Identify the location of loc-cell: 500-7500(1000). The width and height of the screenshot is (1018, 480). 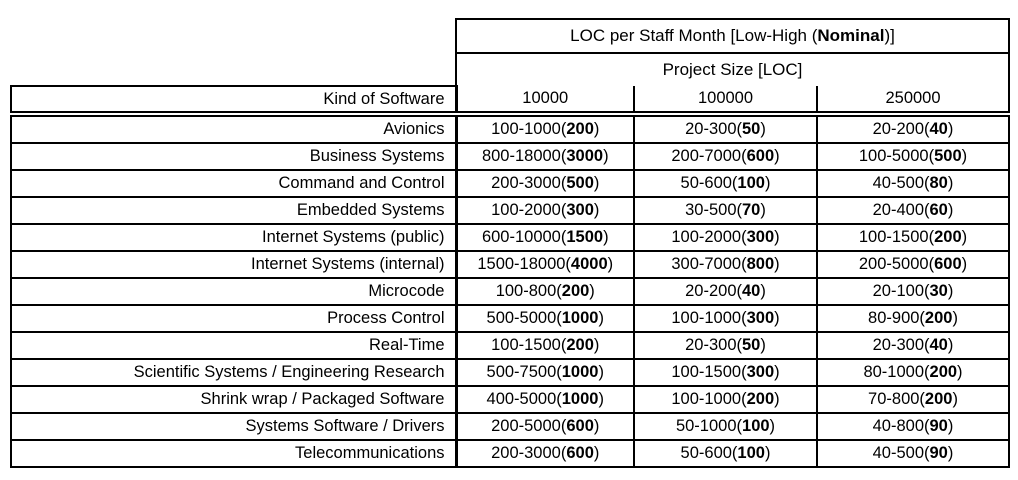
(545, 372).